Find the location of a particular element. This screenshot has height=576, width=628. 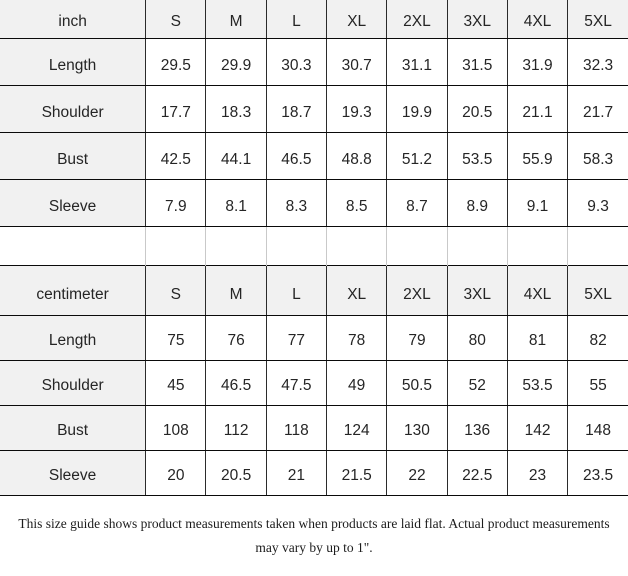

measurement-value-cell: 118 is located at coordinates (296, 427).